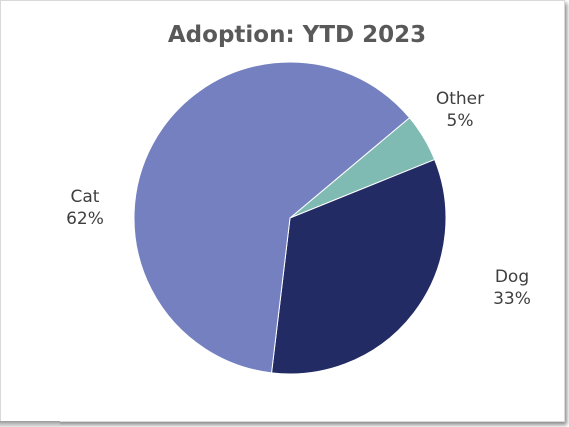  I want to click on slice-percent-cat: 62%, so click(85, 219).